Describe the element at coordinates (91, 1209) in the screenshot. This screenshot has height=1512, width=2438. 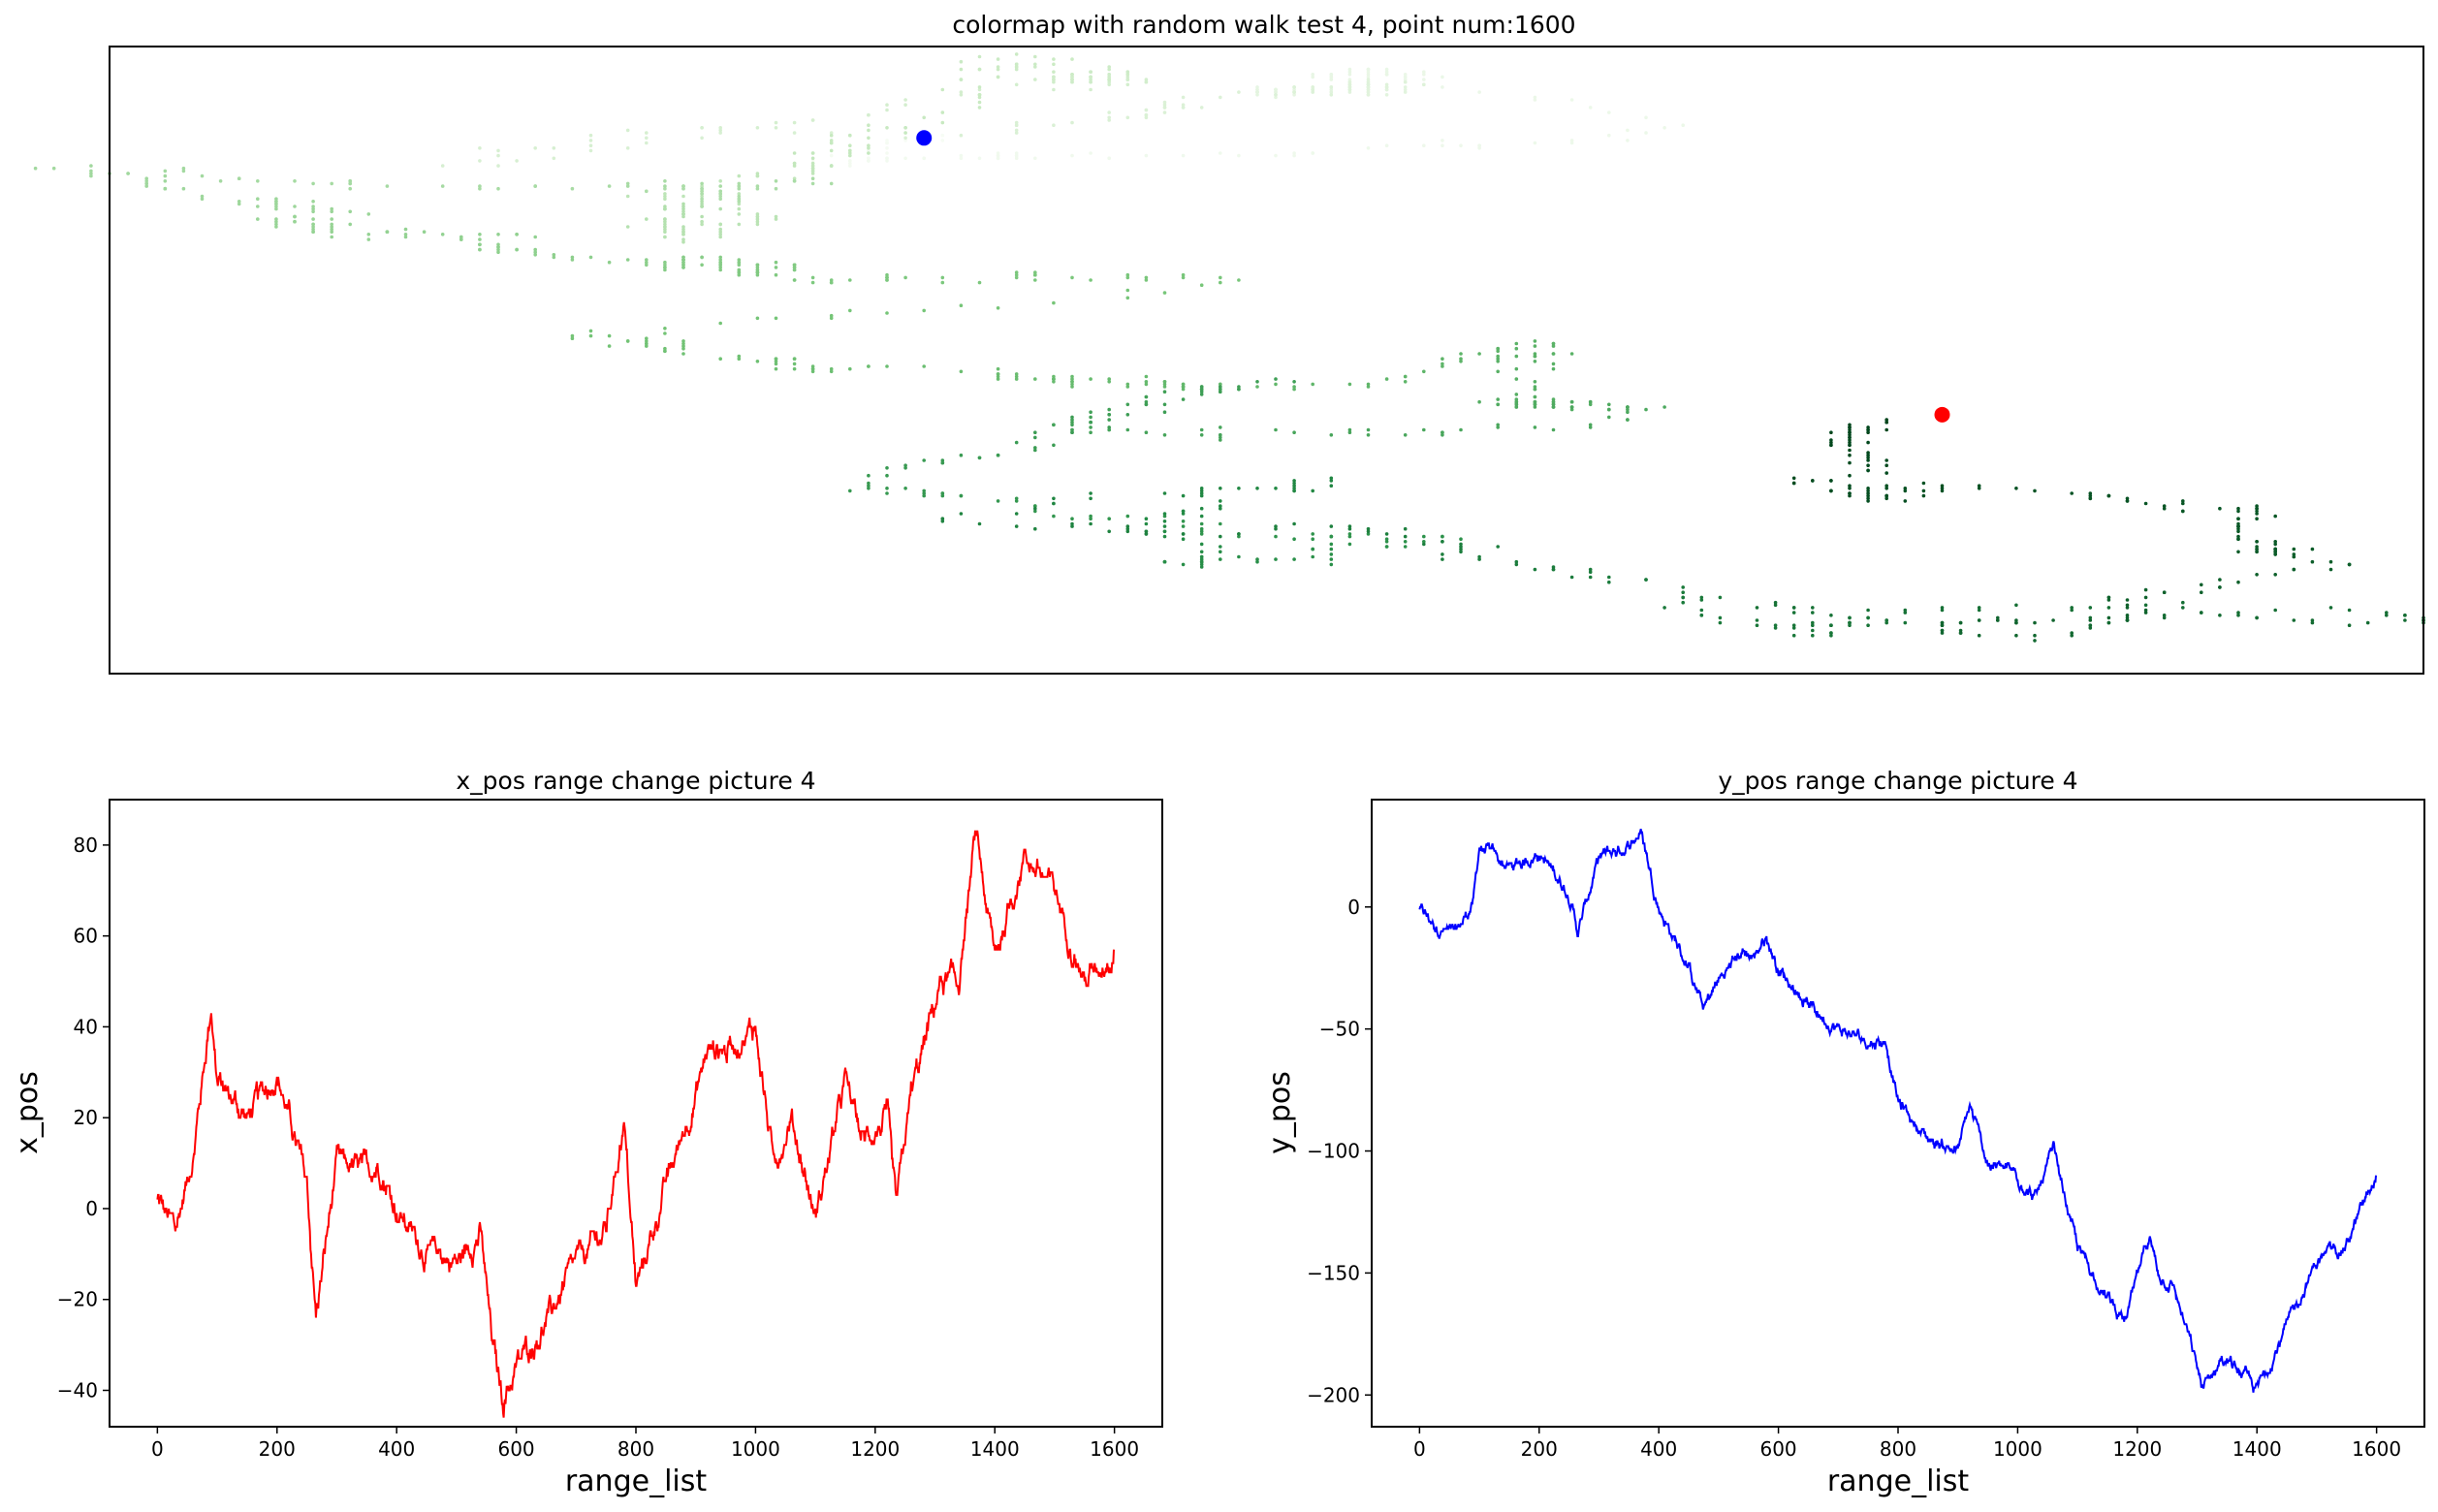
I see `x-pos-ytick-label: 0` at that location.